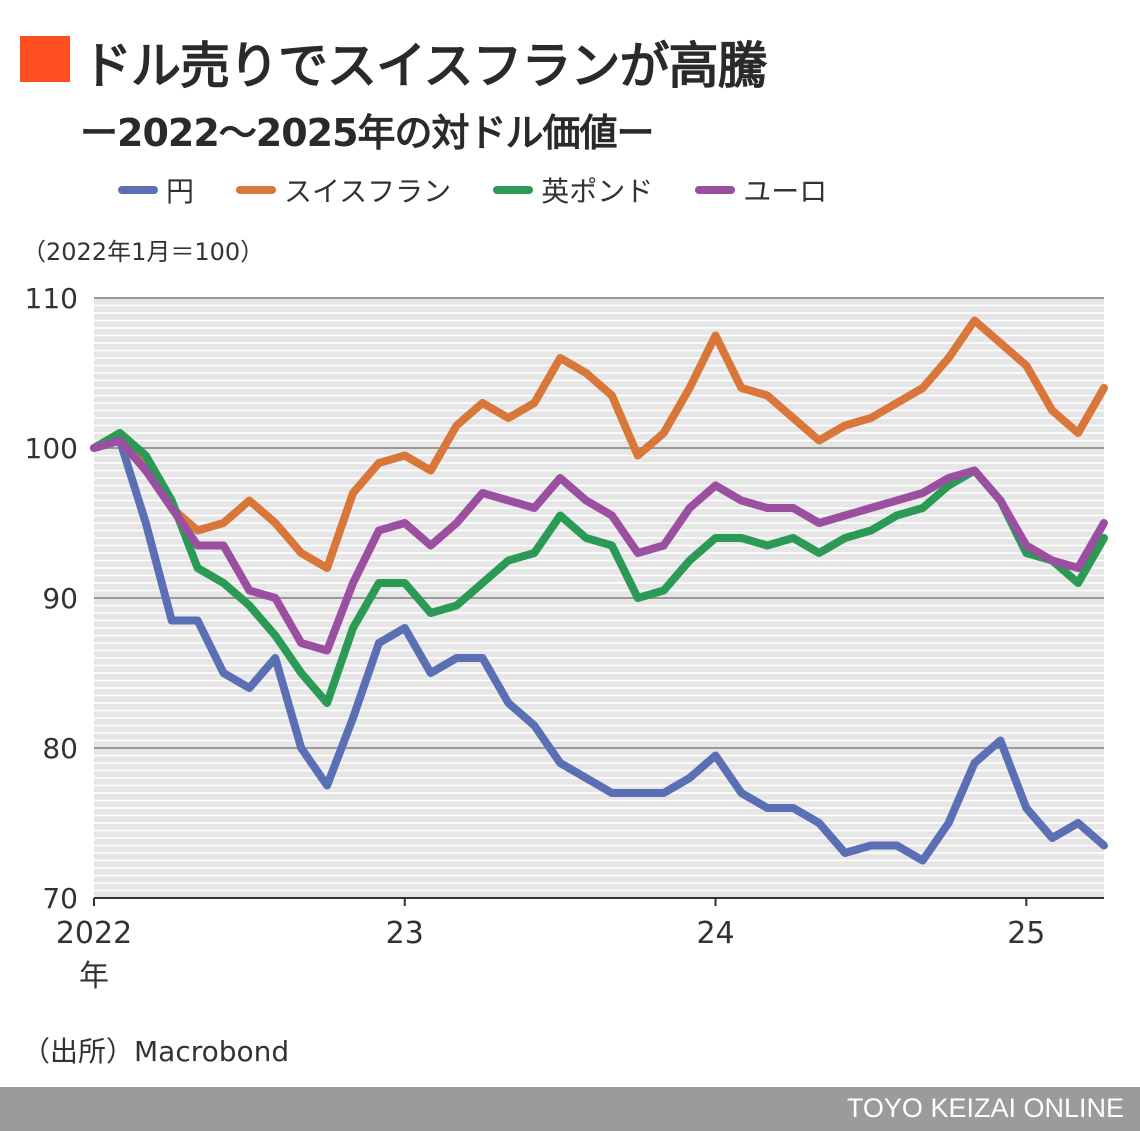  I want to click on y-tick-label: 100, so click(51, 448).